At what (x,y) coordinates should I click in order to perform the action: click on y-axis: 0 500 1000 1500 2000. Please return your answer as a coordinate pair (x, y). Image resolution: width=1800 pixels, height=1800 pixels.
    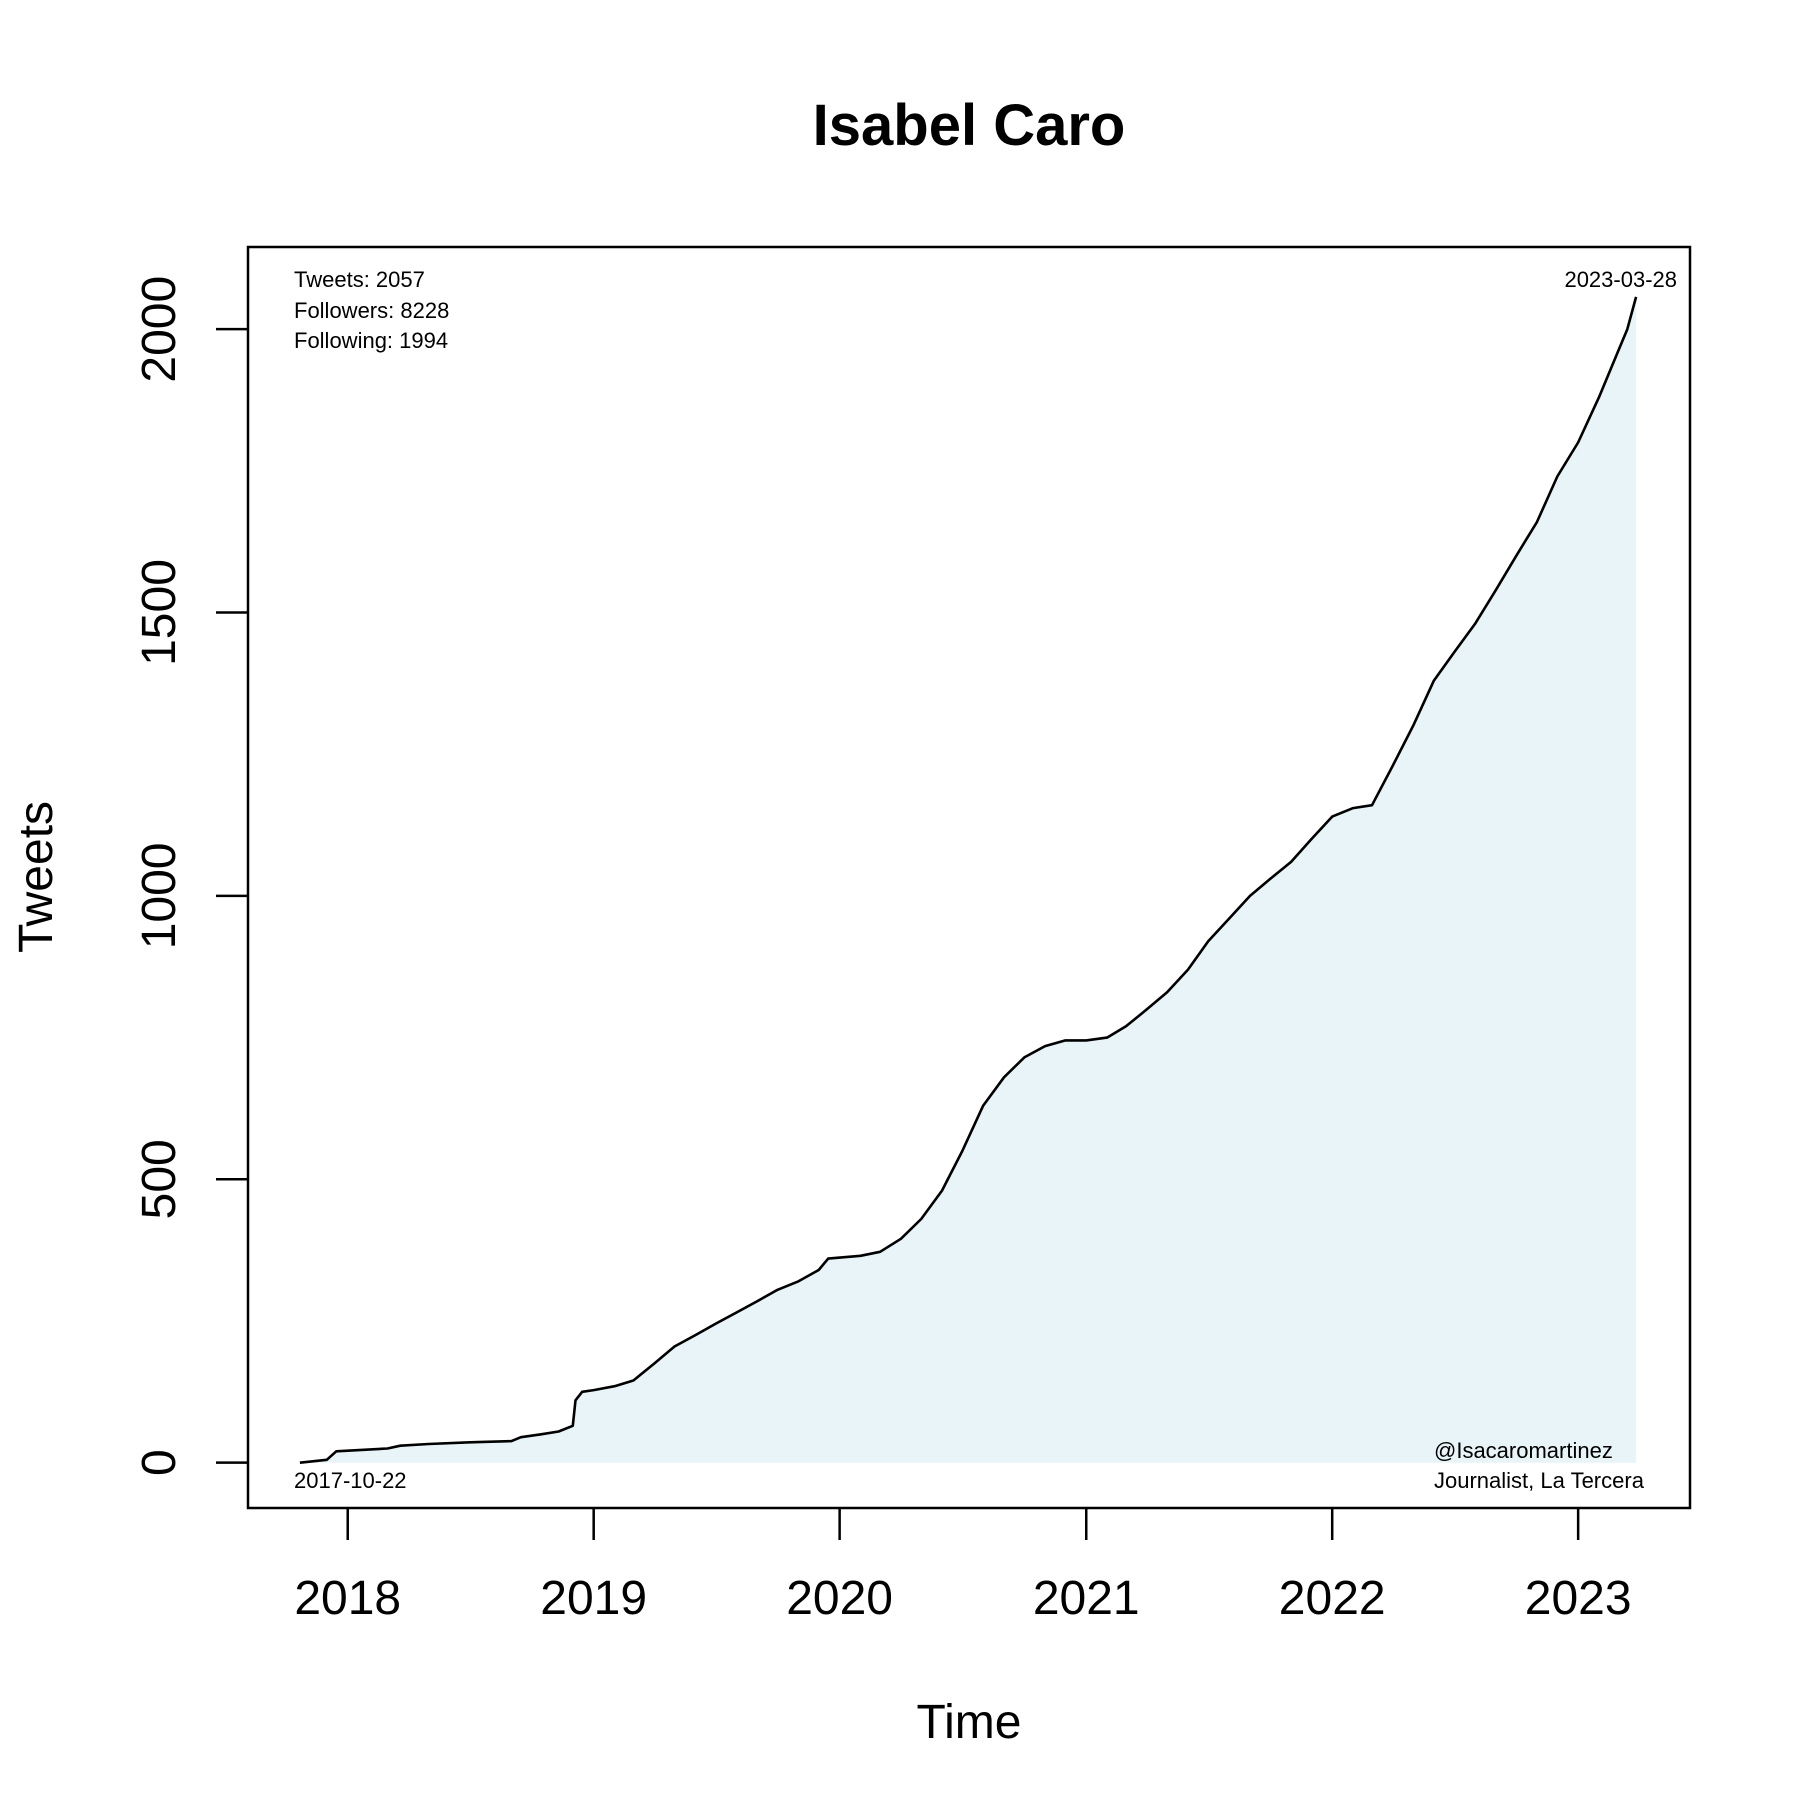
    Looking at the image, I should click on (190, 876).